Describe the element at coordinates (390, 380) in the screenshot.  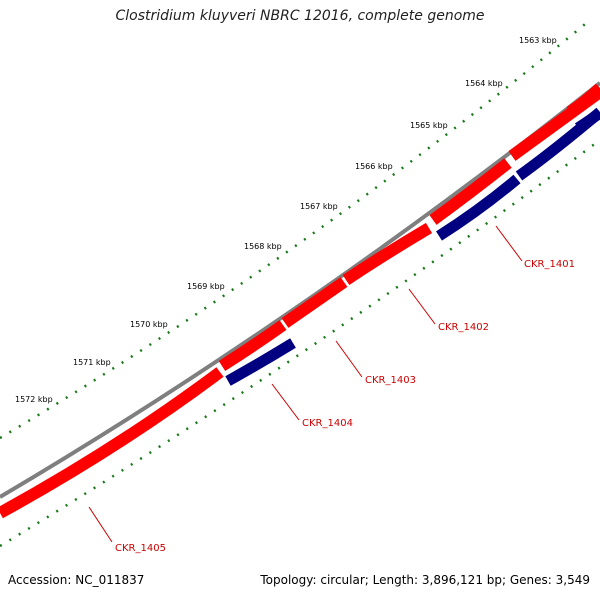
I see `gene-label-ckr-1403: CKR_1403` at that location.